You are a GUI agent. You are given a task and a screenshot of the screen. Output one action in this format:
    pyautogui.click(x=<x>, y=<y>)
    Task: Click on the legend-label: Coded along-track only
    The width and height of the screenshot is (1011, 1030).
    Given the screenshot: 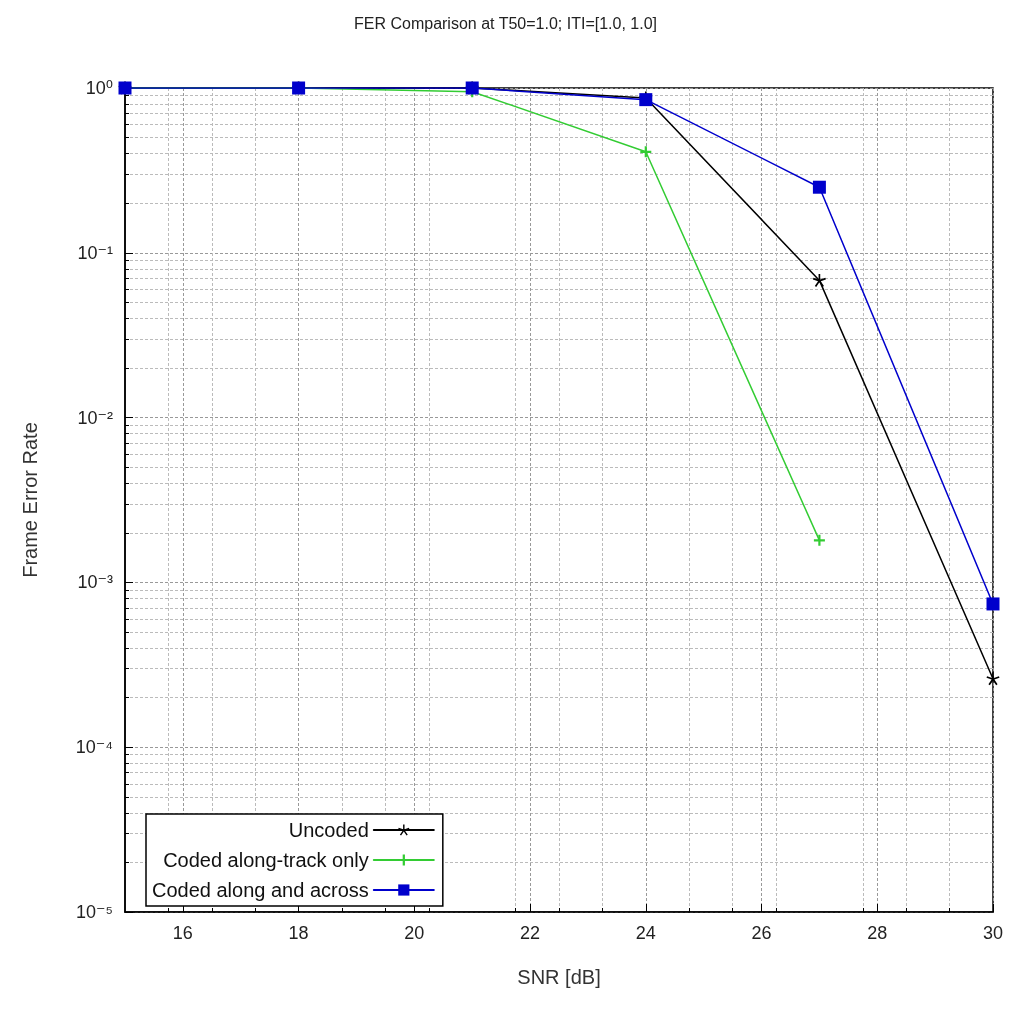 What is the action you would take?
    pyautogui.click(x=266, y=860)
    